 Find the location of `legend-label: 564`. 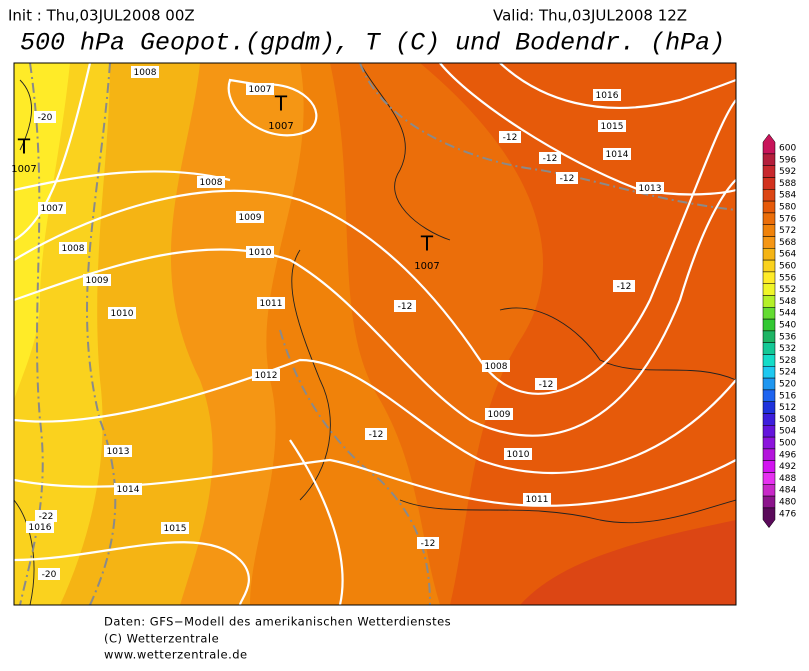

legend-label: 564 is located at coordinates (787, 255).